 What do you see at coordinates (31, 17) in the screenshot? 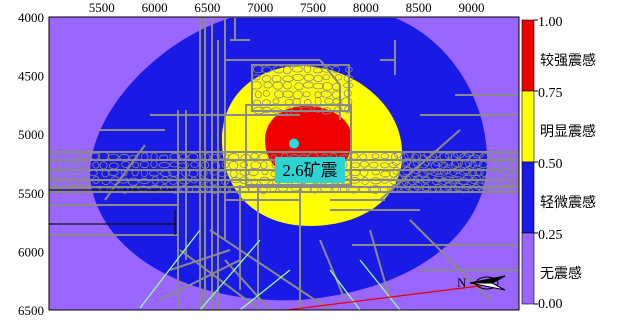
I see `y-tick-label: 4000` at bounding box center [31, 17].